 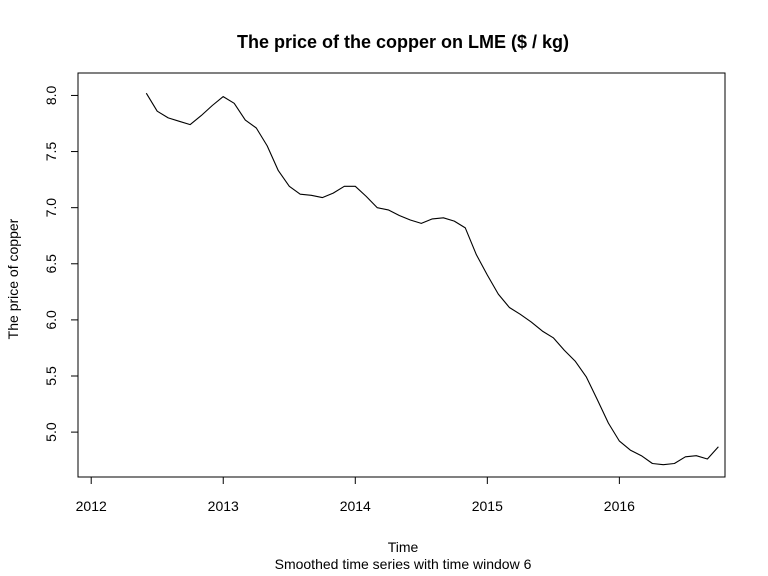 What do you see at coordinates (51, 376) in the screenshot?
I see `y-tick-label: 5.5` at bounding box center [51, 376].